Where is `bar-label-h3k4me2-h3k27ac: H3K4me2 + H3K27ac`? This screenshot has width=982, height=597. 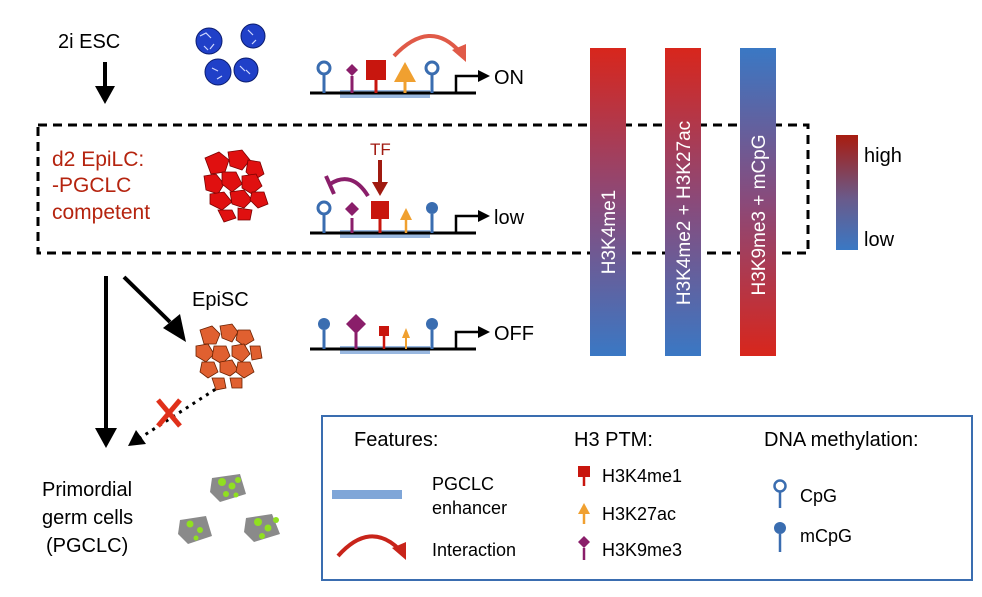 bar-label-h3k4me2-h3k27ac: H3K4me2 + H3K27ac is located at coordinates (684, 213).